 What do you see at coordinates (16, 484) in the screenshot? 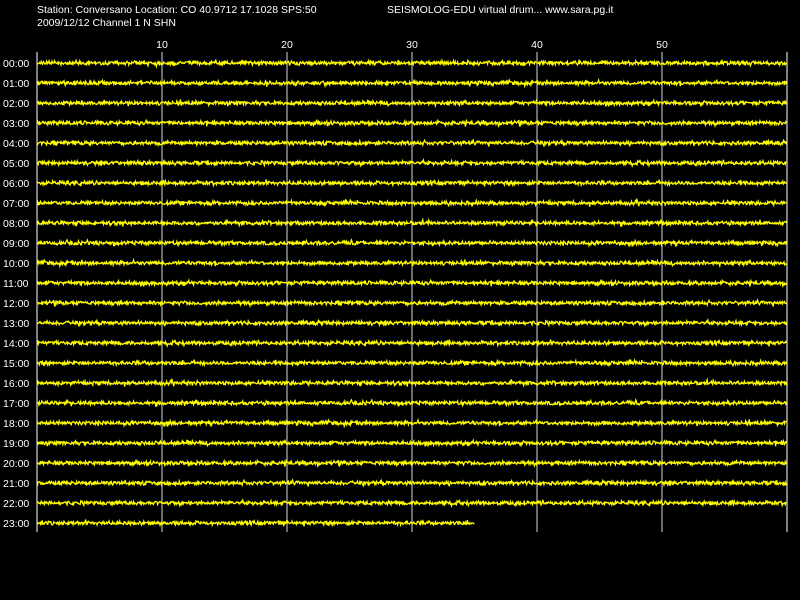
I see `row-label: 21:00` at bounding box center [16, 484].